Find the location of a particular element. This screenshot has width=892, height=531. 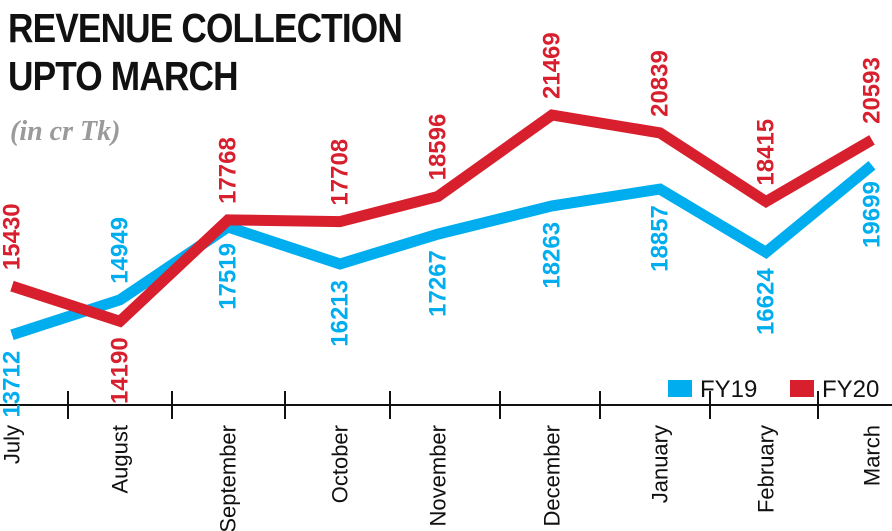

data-label-fy19: 17267 is located at coordinates (438, 283).